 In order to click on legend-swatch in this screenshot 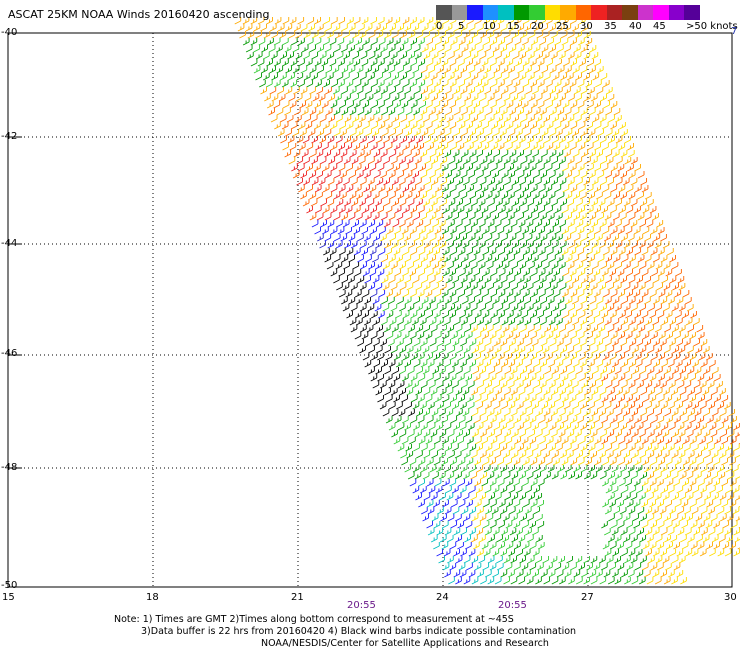, I will do `click(506, 12)`.